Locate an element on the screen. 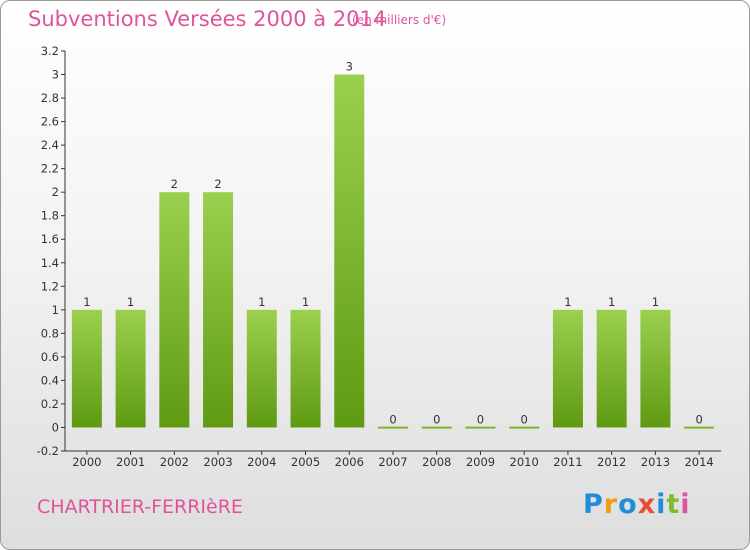 This screenshot has height=550, width=750. y-tick-label: 1 is located at coordinates (55, 310).